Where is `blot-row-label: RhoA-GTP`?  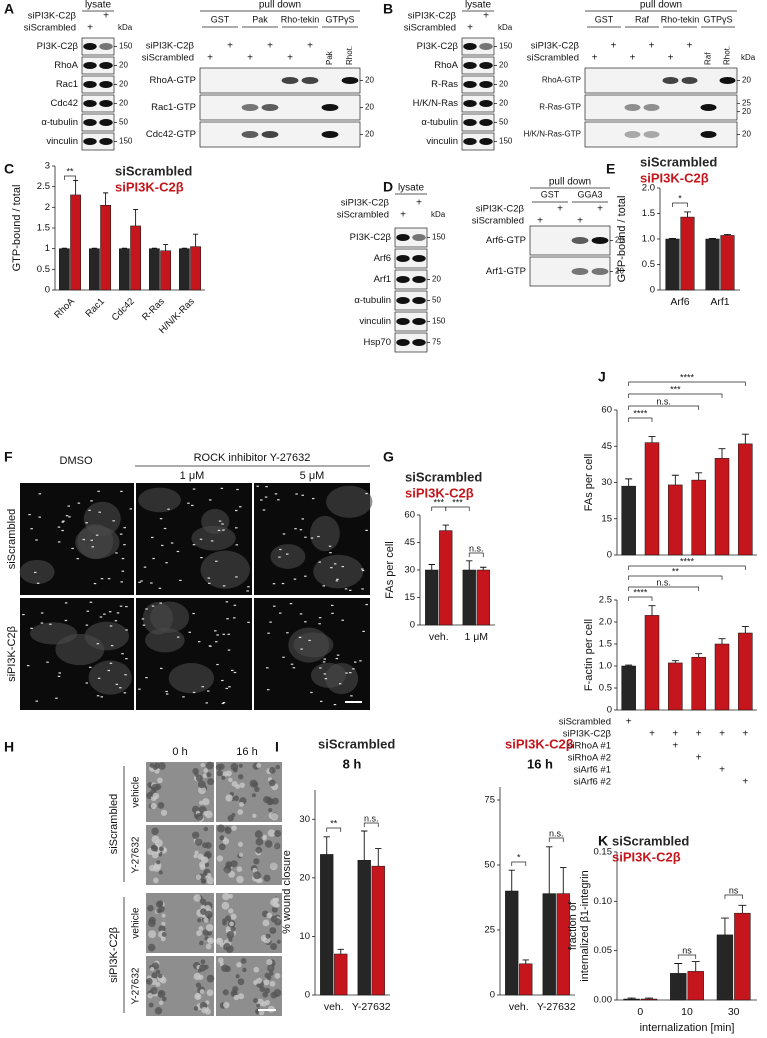 blot-row-label: RhoA-GTP is located at coordinates (561, 80).